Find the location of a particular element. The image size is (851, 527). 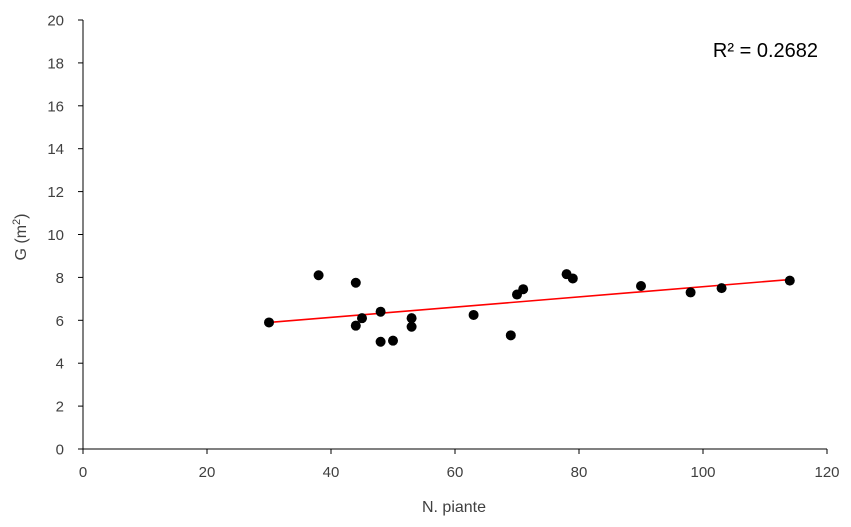

x-tick-label: 20 is located at coordinates (207, 472).